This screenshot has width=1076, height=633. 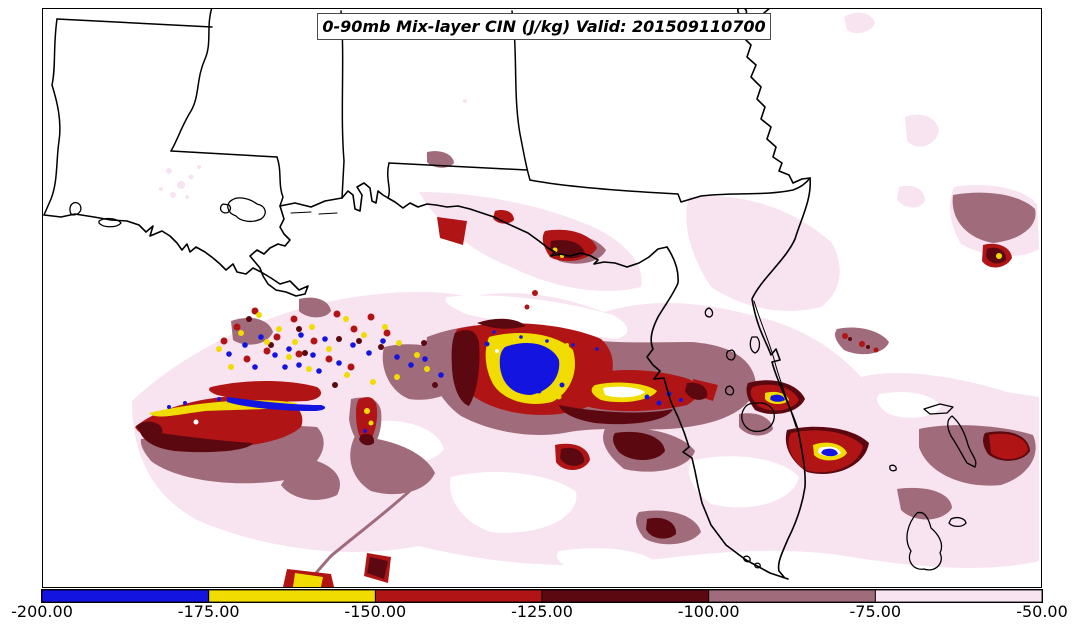 What do you see at coordinates (938, 409) in the screenshot?
I see `island-grand-bahama` at bounding box center [938, 409].